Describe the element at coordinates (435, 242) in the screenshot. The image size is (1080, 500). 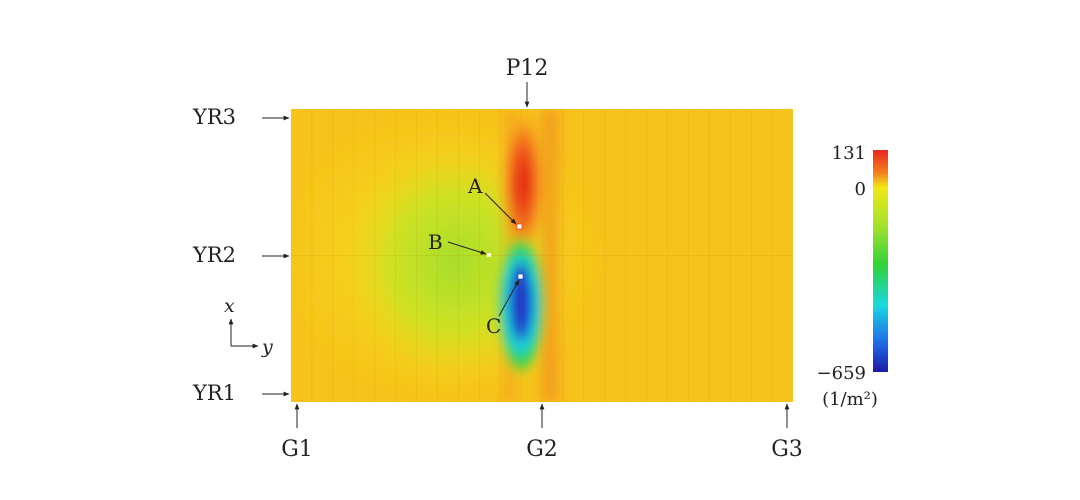
I see `annotation-b-label: B` at that location.